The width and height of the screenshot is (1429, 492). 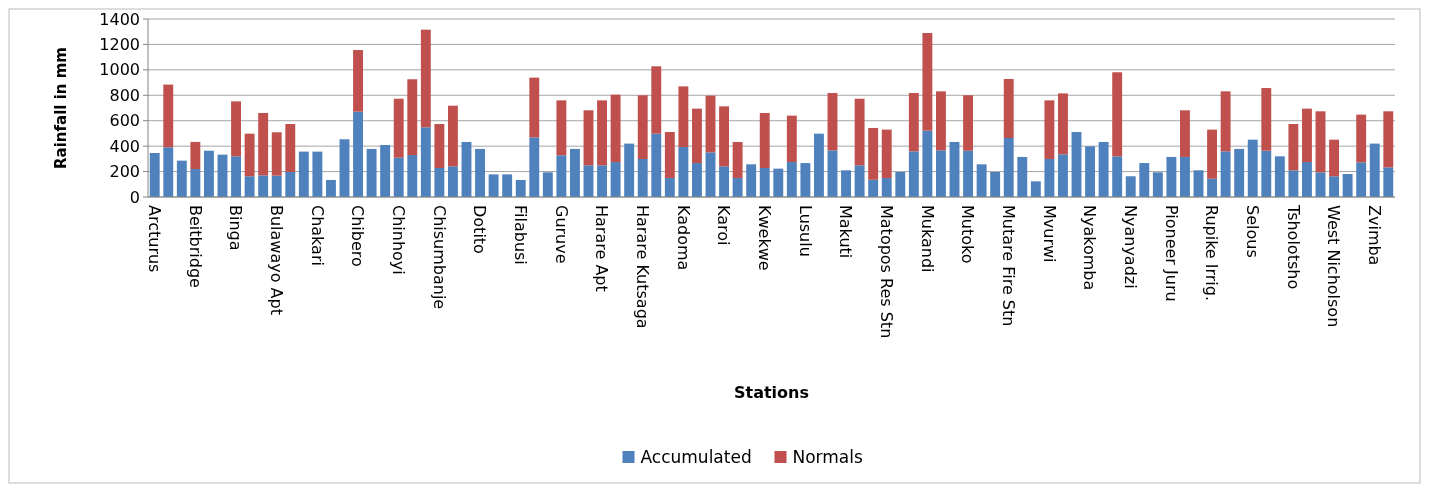 What do you see at coordinates (968, 234) in the screenshot?
I see `x-tick-label: Mutoko` at bounding box center [968, 234].